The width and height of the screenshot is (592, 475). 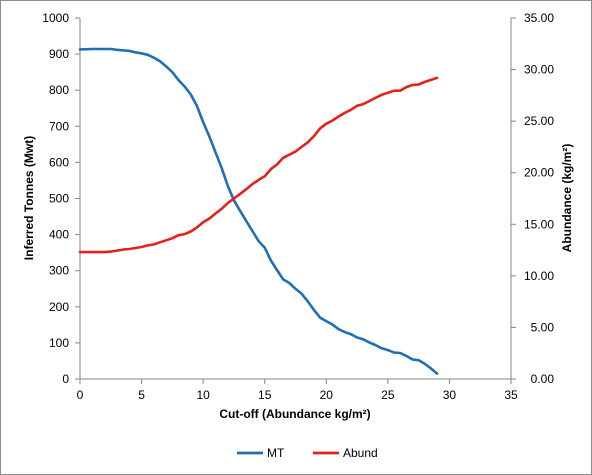 I want to click on y2-tick-label: 35.00, so click(x=539, y=18).